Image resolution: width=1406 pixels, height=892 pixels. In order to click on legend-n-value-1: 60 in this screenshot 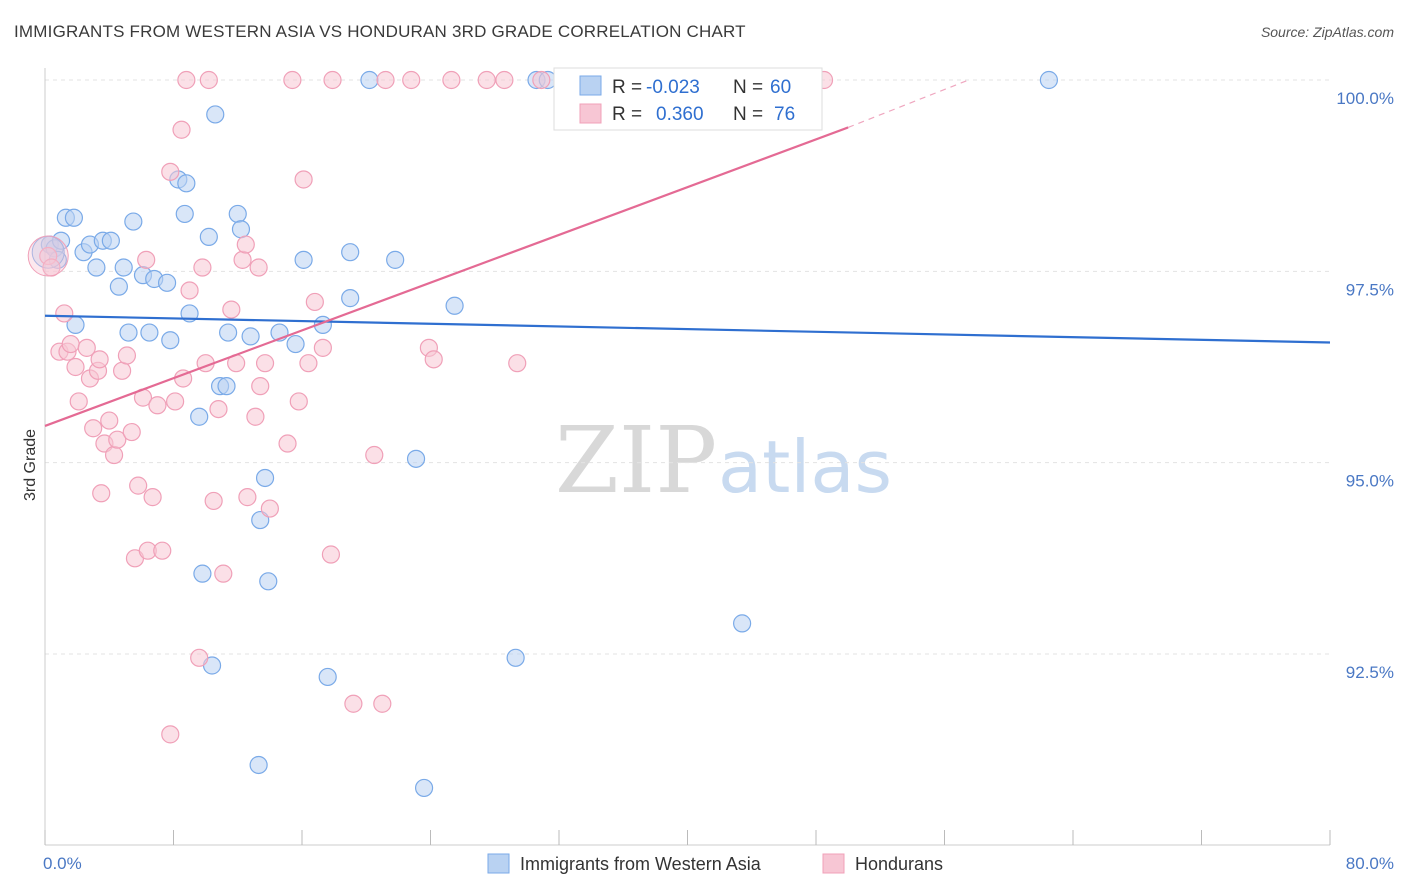, I will do `click(780, 87)`.